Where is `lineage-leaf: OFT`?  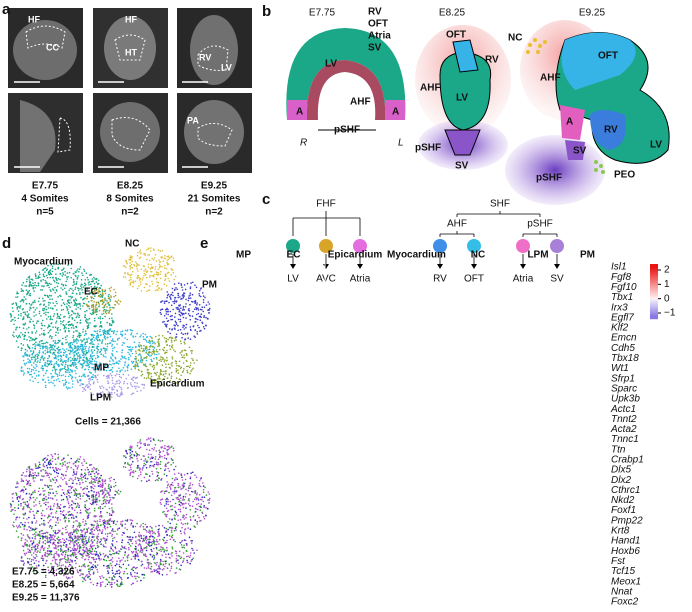 lineage-leaf: OFT is located at coordinates (474, 279).